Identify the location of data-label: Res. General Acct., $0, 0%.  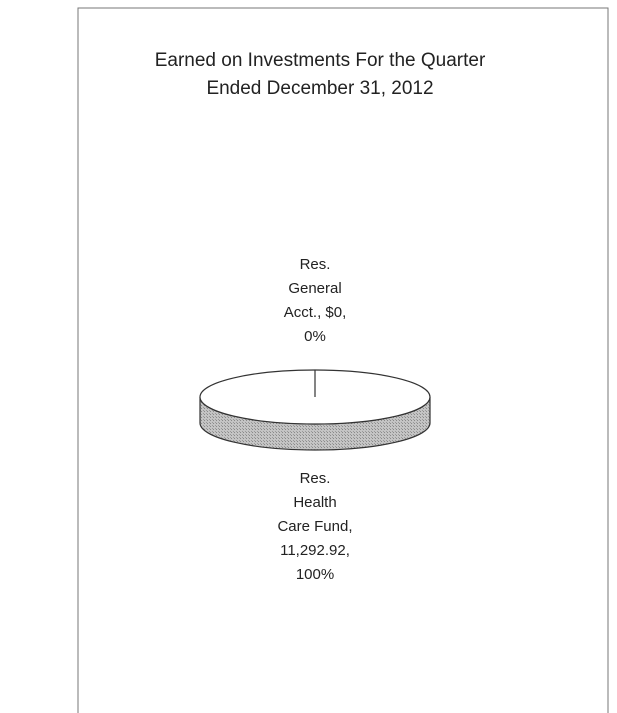
(315, 300).